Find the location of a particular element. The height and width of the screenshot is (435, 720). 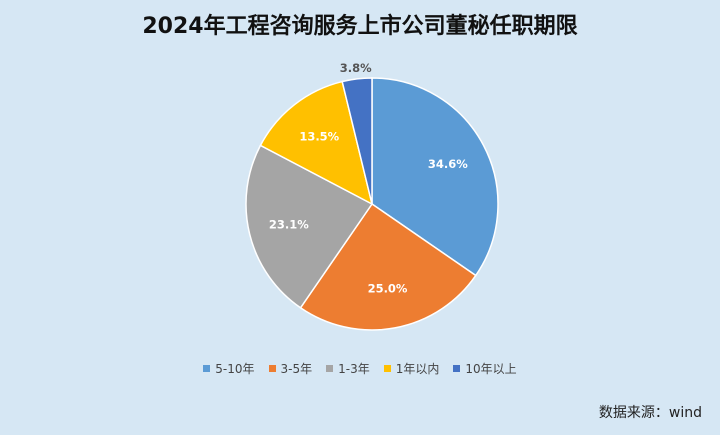

slice-label-3: 23.1% is located at coordinates (289, 225).